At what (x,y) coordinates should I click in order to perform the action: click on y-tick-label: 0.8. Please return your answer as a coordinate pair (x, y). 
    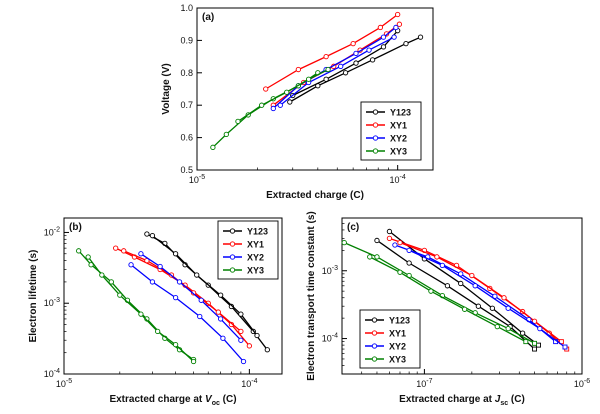
    Looking at the image, I should click on (186, 73).